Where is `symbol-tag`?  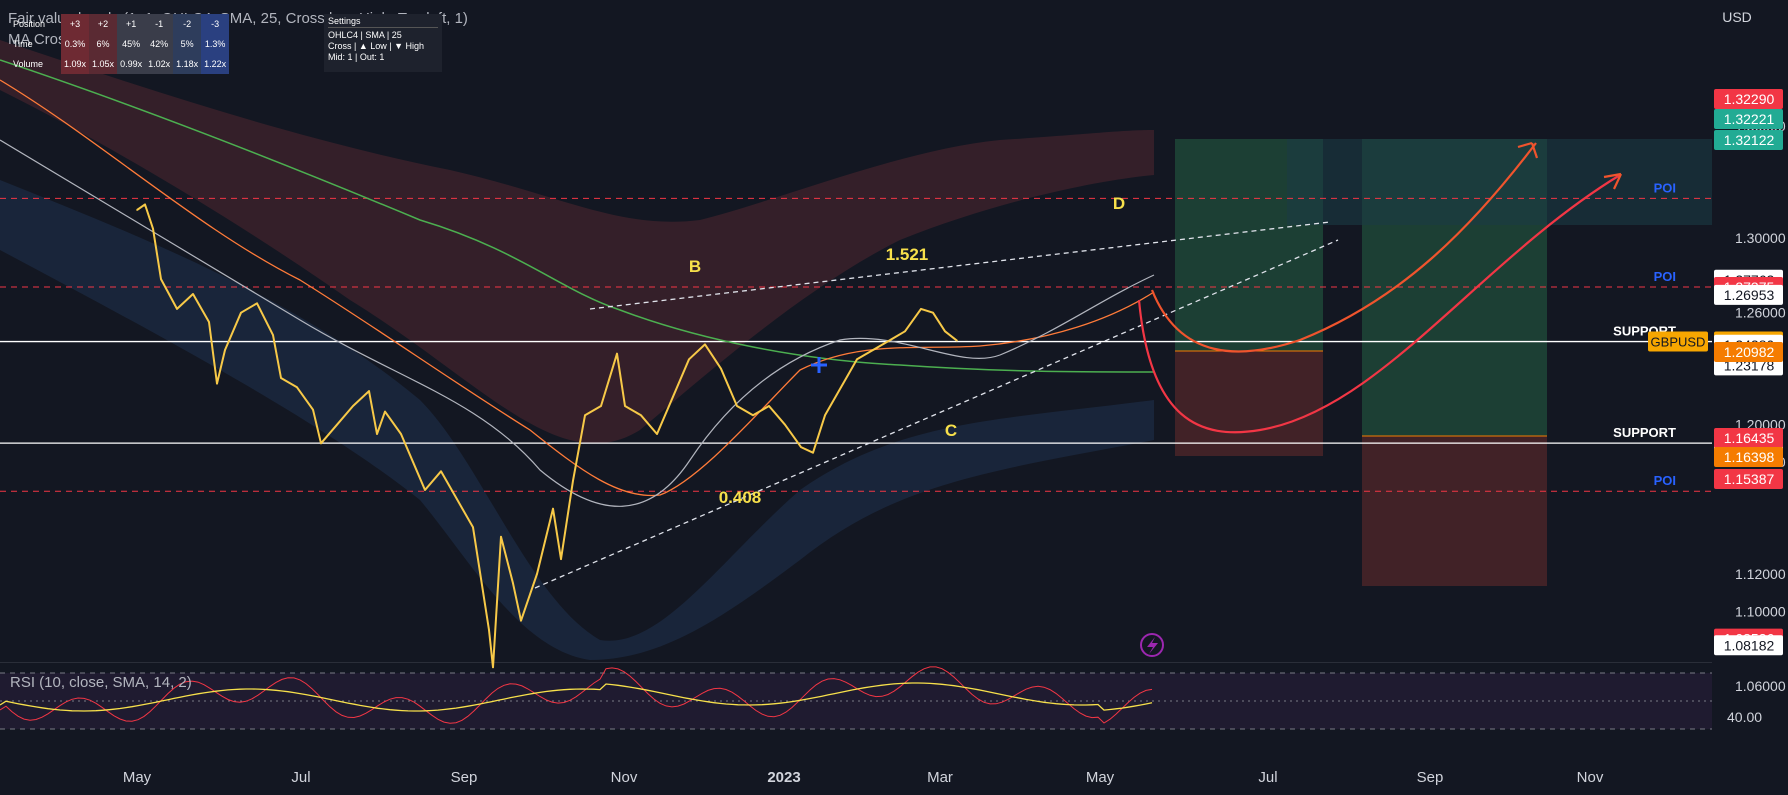 symbol-tag is located at coordinates (1678, 341).